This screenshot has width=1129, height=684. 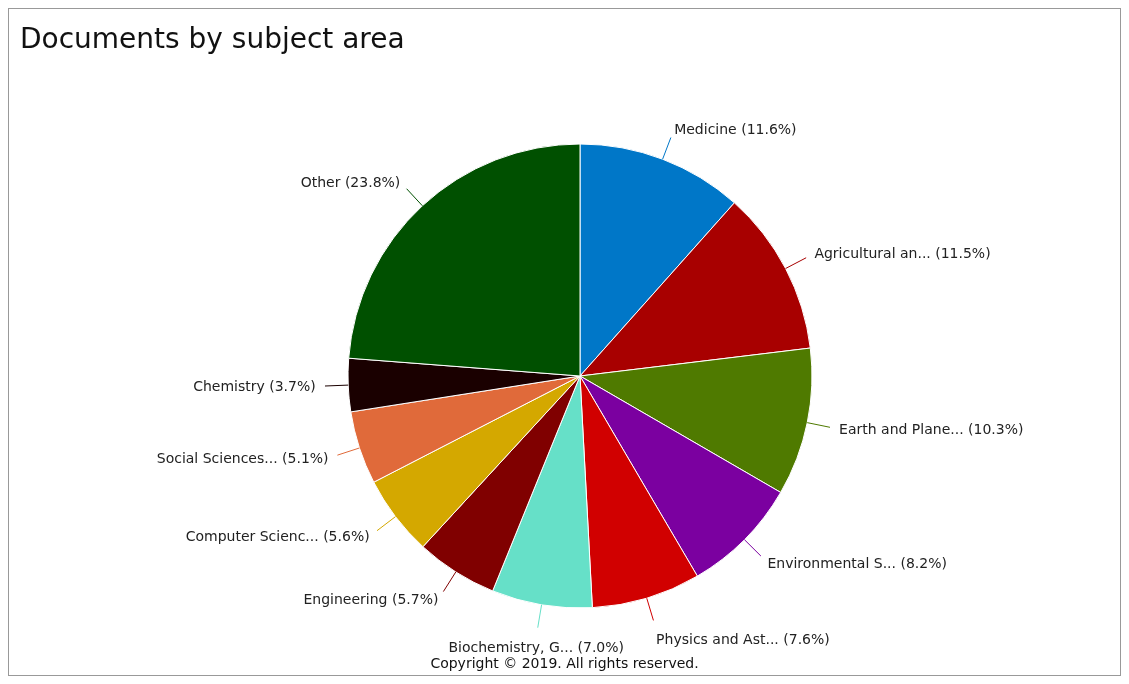 What do you see at coordinates (857, 562) in the screenshot?
I see `slice-label: Environmental S... (8.2%)` at bounding box center [857, 562].